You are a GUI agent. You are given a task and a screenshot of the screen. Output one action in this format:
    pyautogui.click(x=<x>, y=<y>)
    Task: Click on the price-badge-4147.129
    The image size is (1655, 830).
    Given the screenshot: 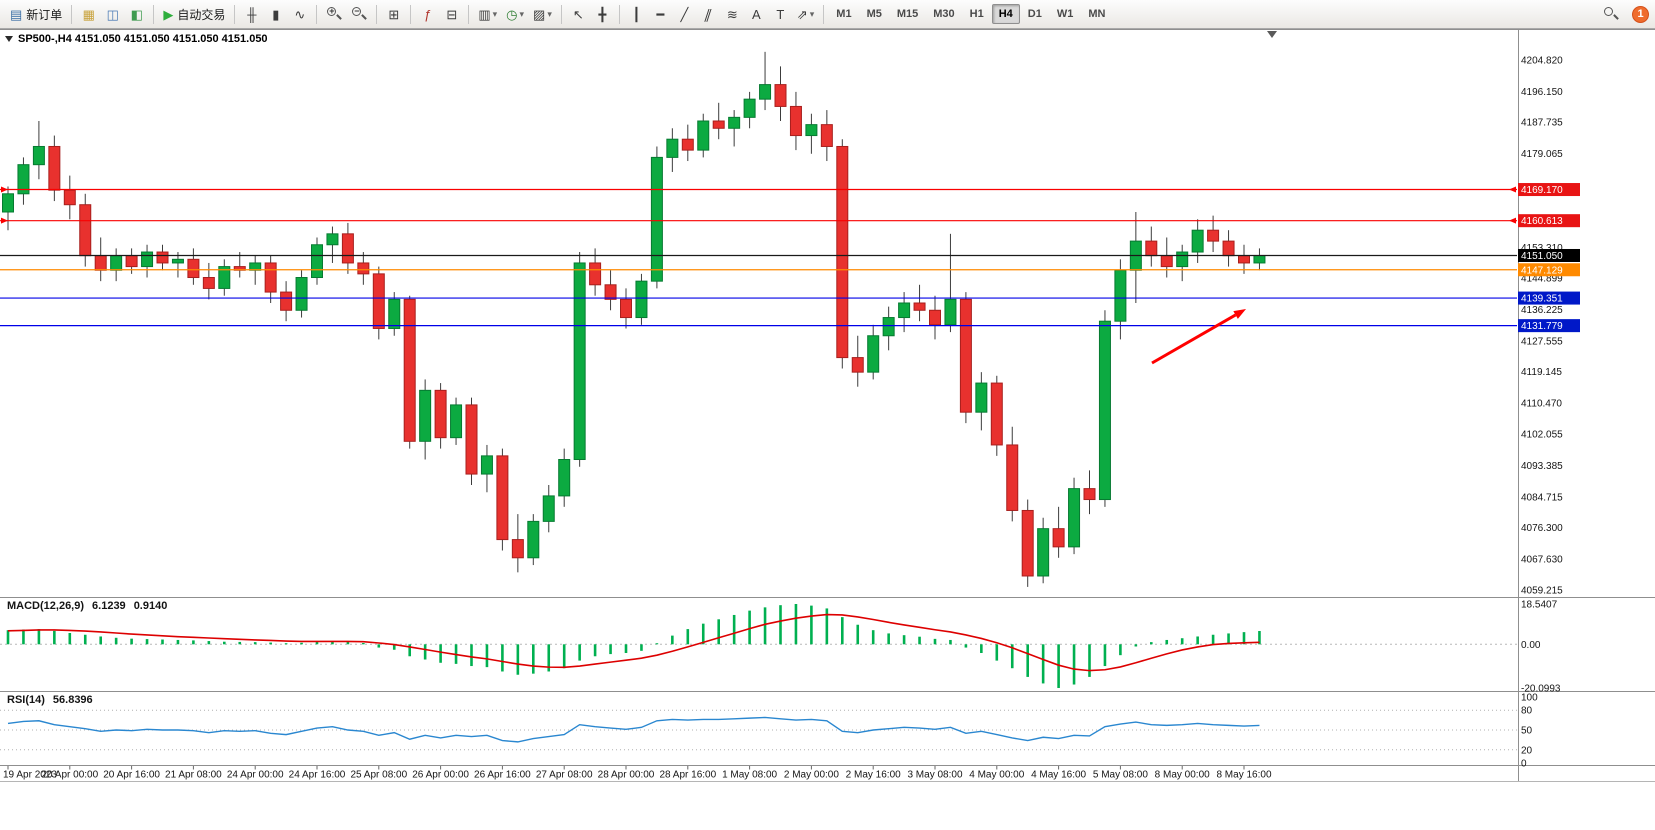 What is the action you would take?
    pyautogui.click(x=1549, y=270)
    